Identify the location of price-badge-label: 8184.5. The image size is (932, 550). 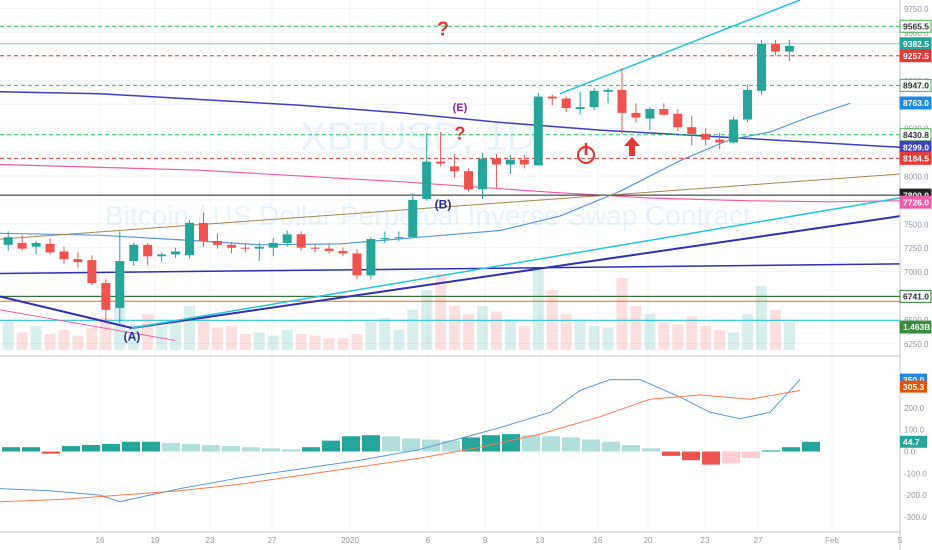
(916, 159).